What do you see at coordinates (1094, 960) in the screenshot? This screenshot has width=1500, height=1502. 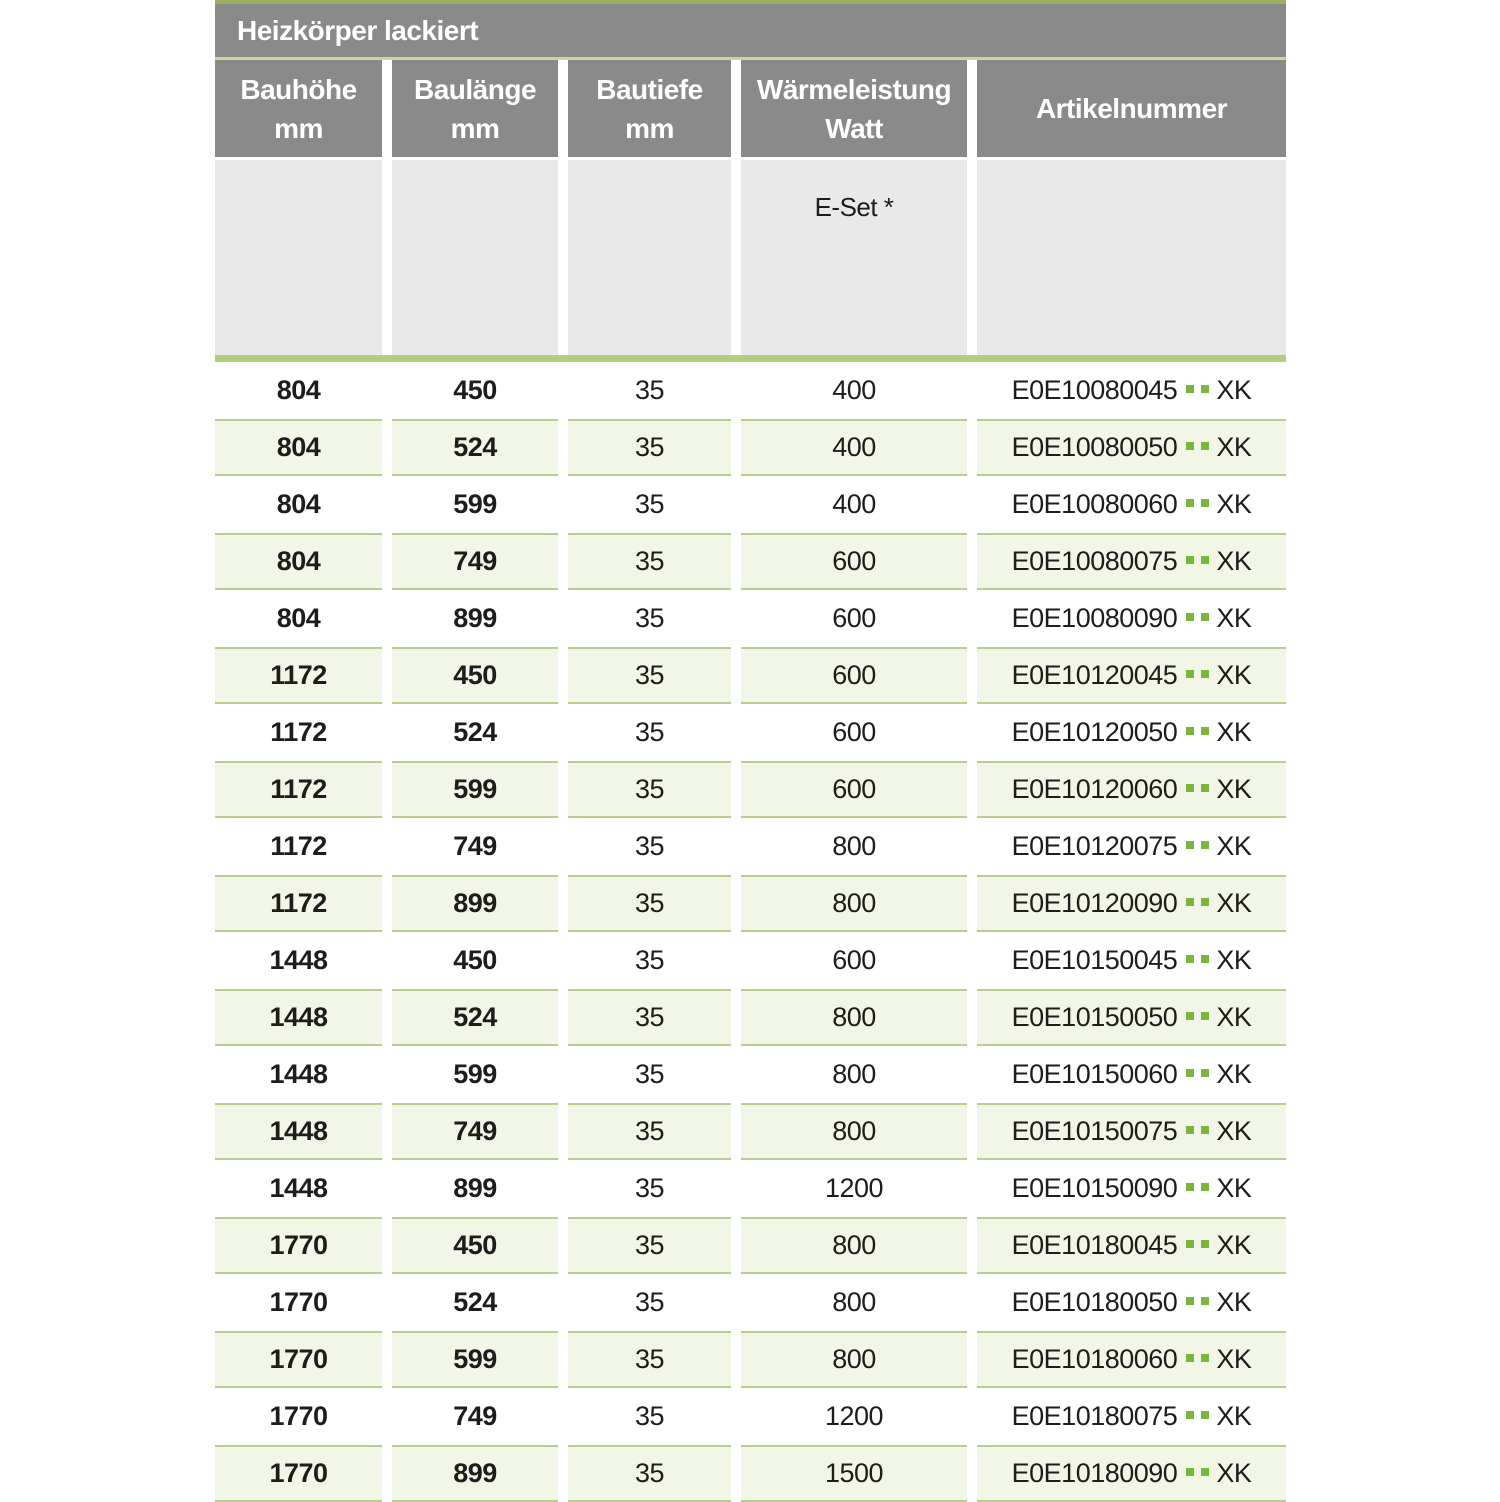 I see `artikelnummer-prefix: E0E10150045` at bounding box center [1094, 960].